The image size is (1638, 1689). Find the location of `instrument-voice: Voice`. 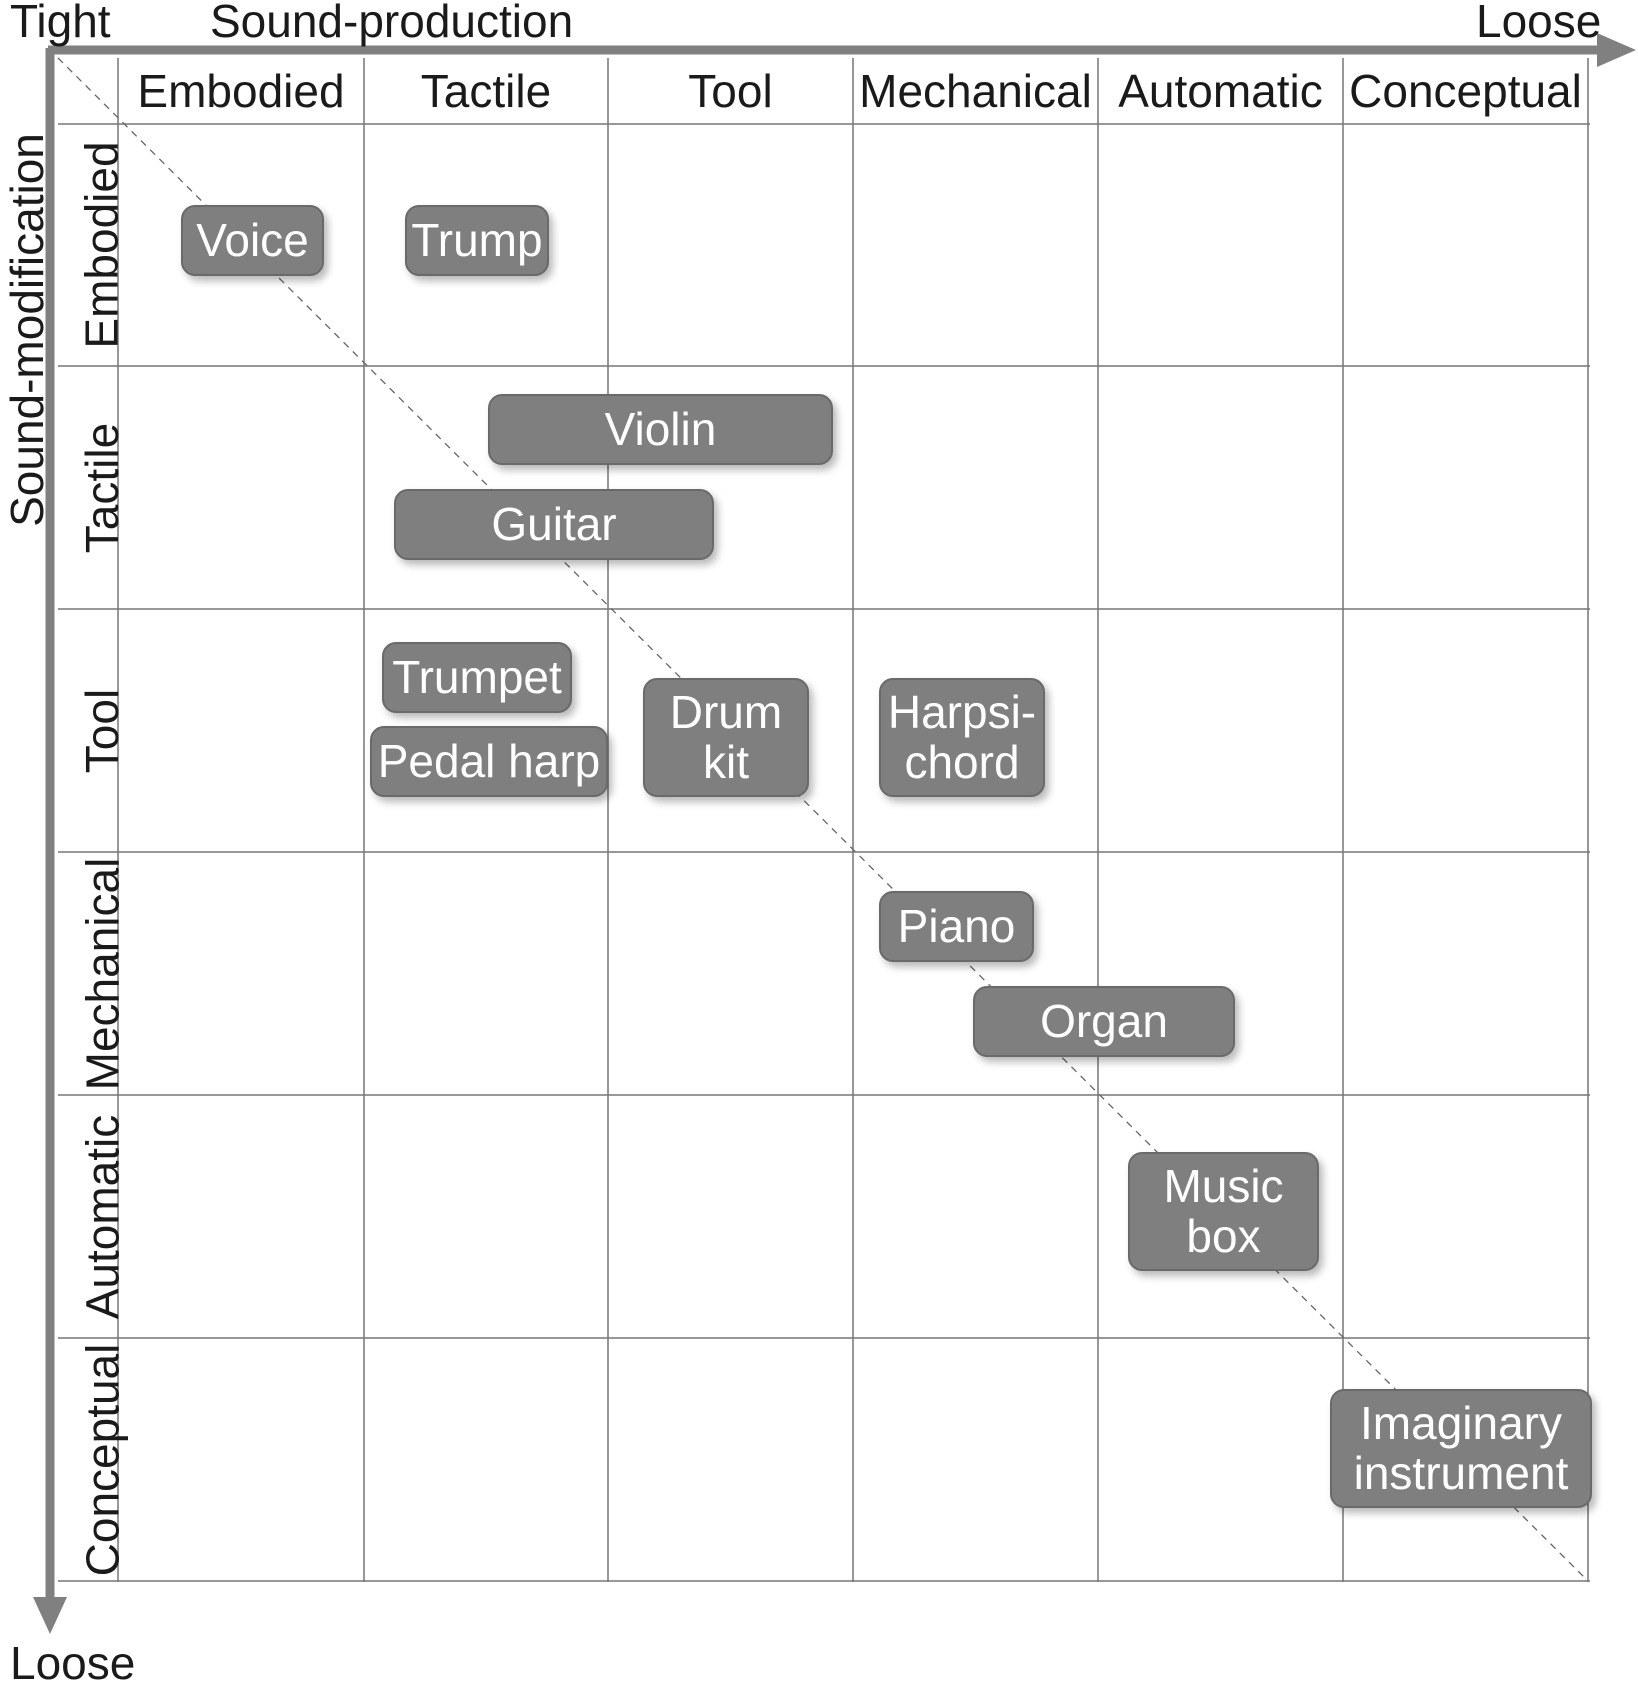

instrument-voice: Voice is located at coordinates (252, 240).